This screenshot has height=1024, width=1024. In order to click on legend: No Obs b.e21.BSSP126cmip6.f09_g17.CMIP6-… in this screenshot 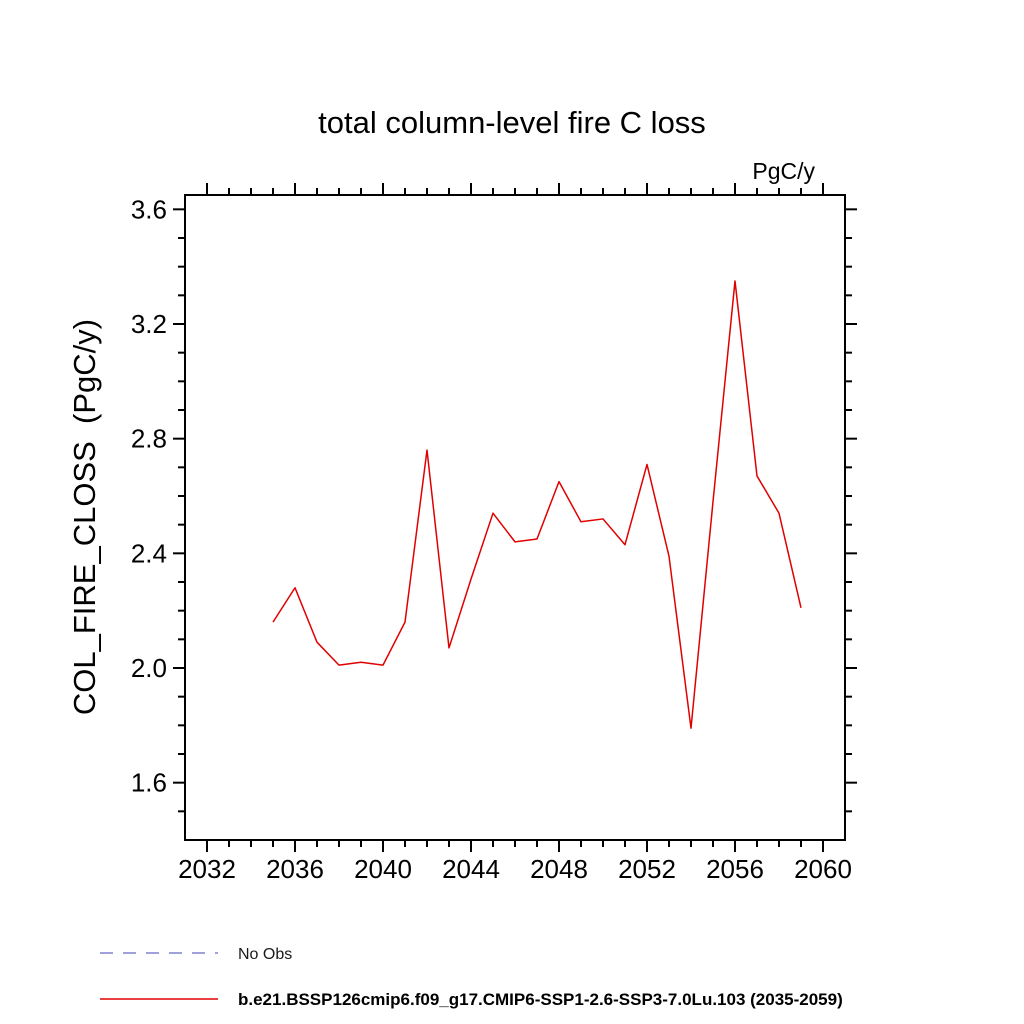, I will do `click(471, 977)`.